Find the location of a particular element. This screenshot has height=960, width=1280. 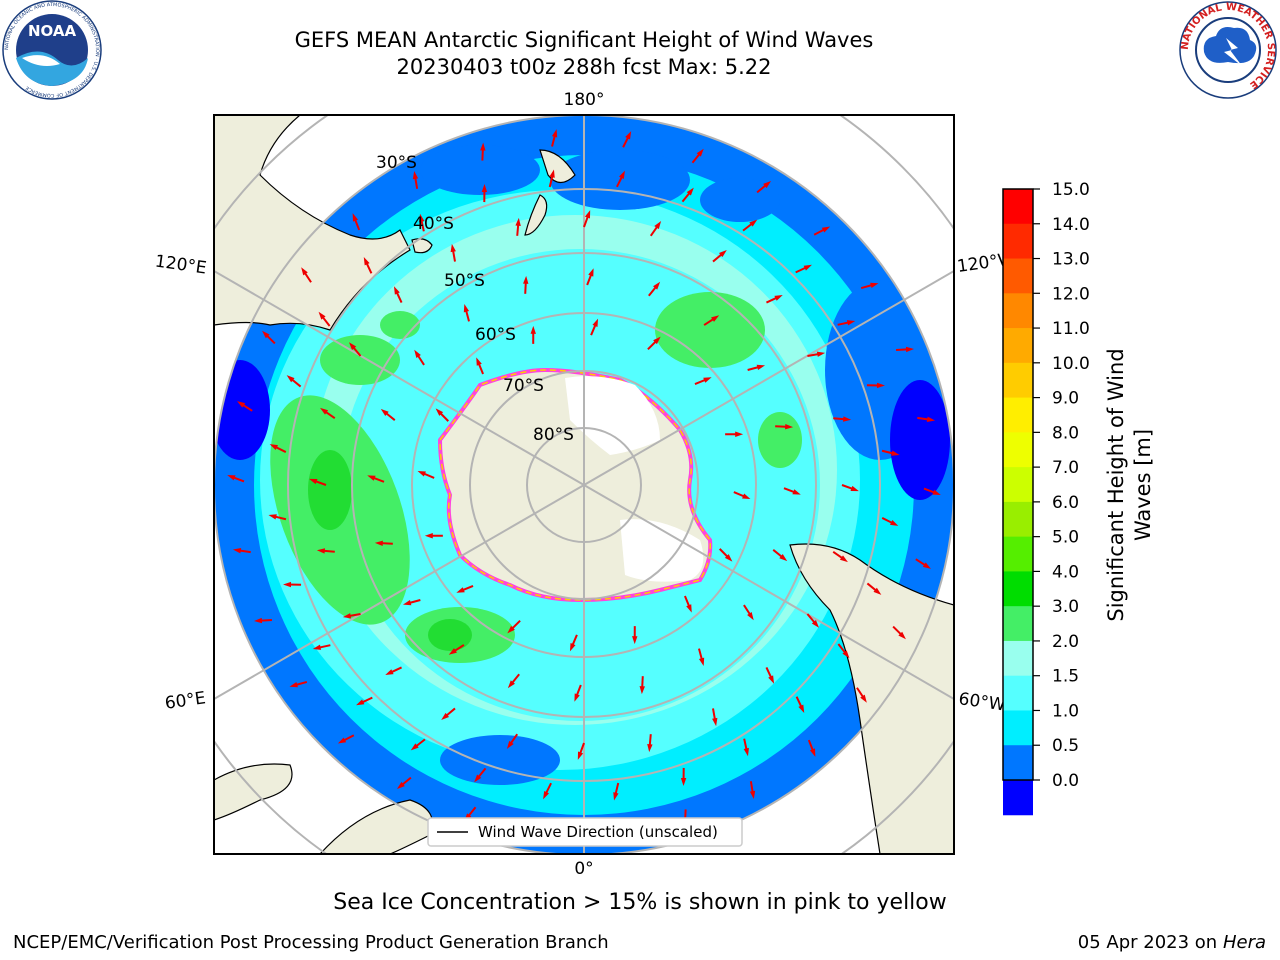

lon-label-60w: 60°W is located at coordinates (981, 702).